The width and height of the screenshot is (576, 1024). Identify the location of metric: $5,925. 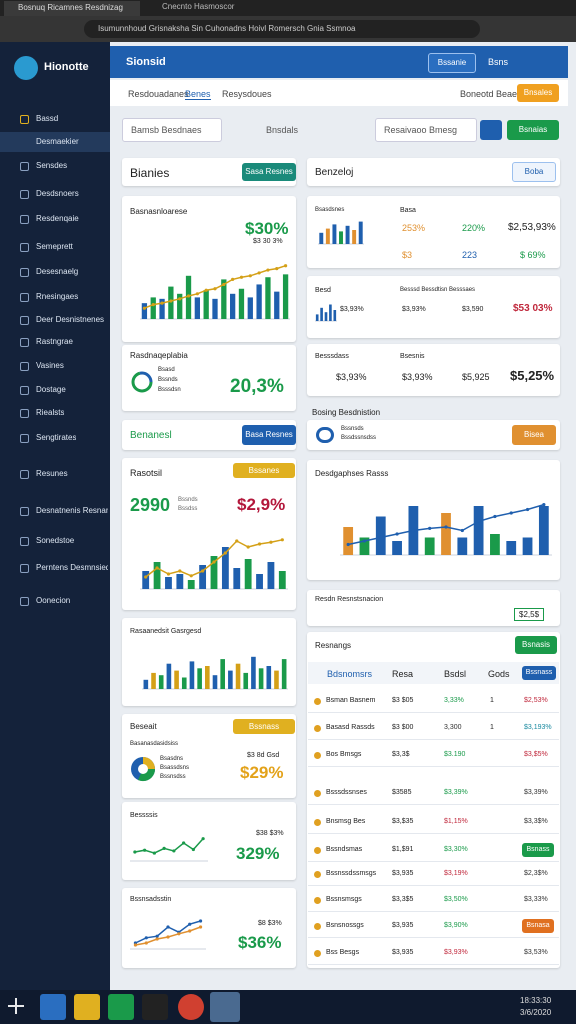
(476, 377).